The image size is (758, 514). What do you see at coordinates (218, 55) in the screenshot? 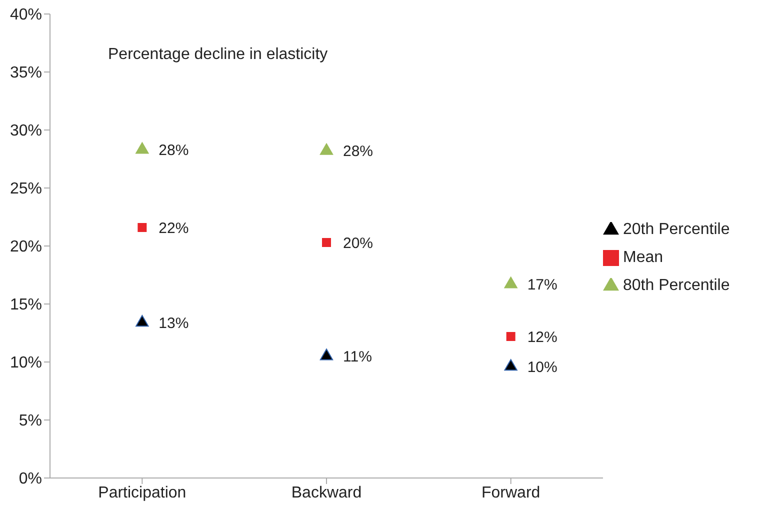
I see `text: Percentage decline in elasticity` at bounding box center [218, 55].